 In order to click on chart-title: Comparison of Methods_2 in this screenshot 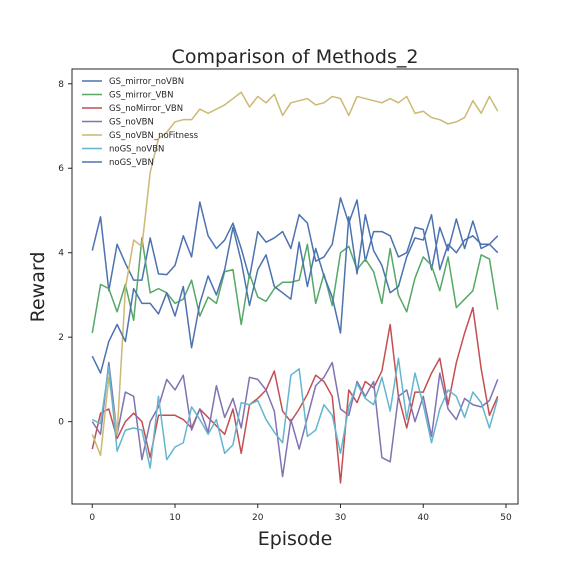, I will do `click(295, 57)`.